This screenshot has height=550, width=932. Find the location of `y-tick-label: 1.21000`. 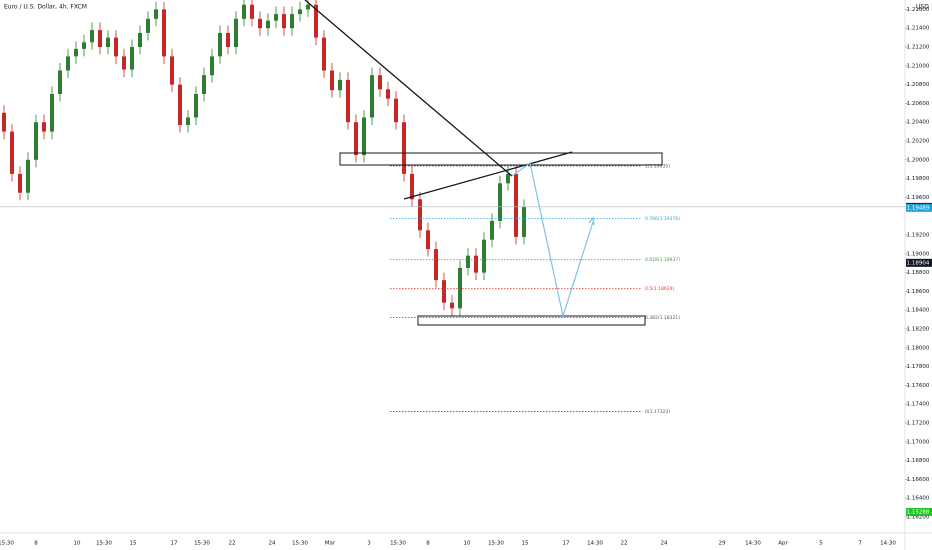

y-tick-label: 1.21000 is located at coordinates (918, 66).